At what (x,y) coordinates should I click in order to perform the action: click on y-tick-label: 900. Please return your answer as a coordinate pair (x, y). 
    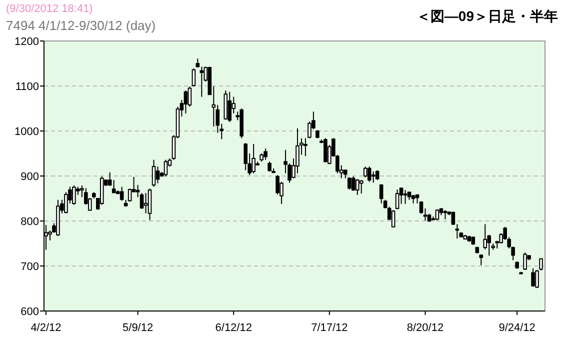
    Looking at the image, I should click on (29, 177).